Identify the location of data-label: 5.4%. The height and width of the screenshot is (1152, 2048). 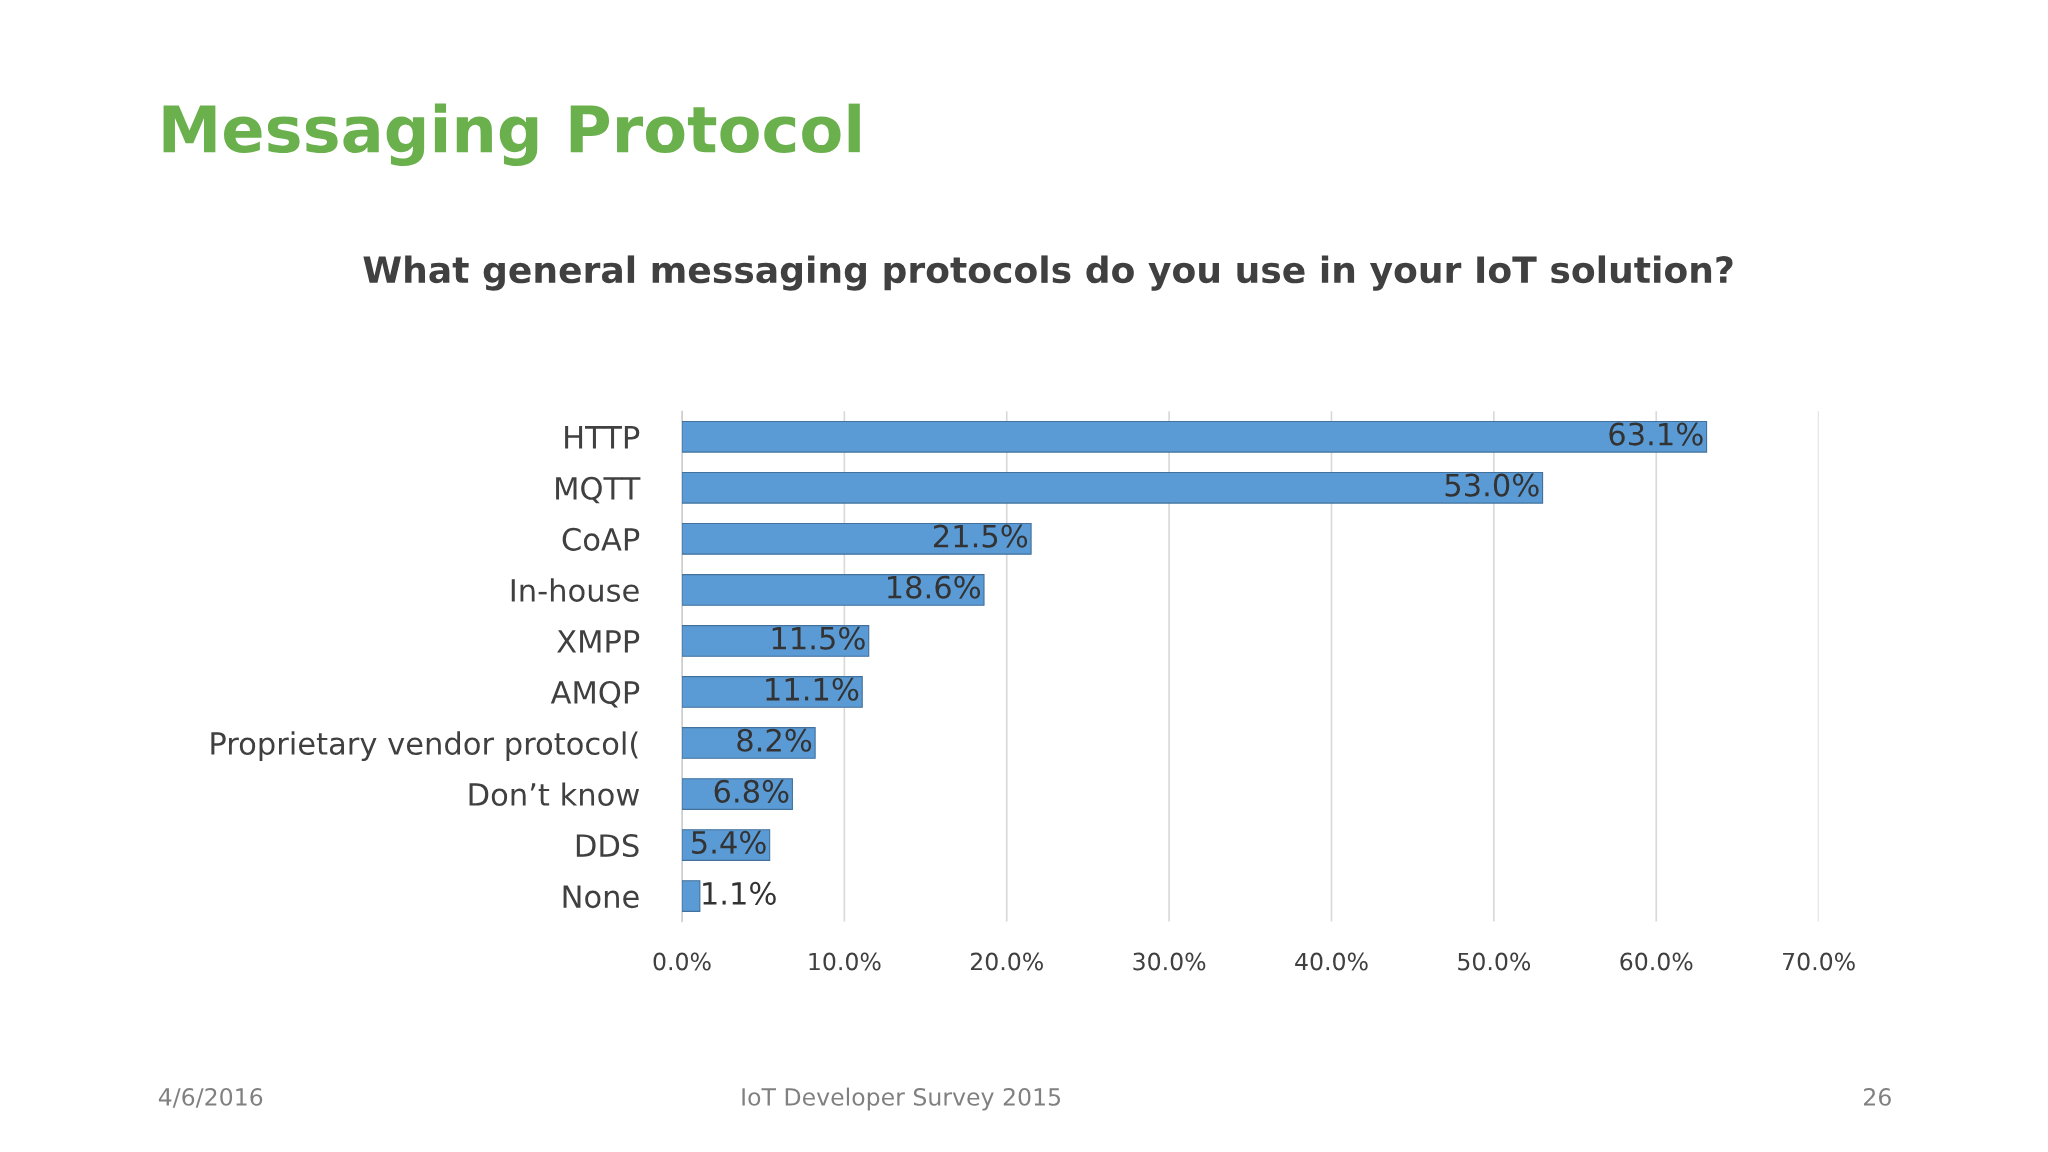
(729, 842).